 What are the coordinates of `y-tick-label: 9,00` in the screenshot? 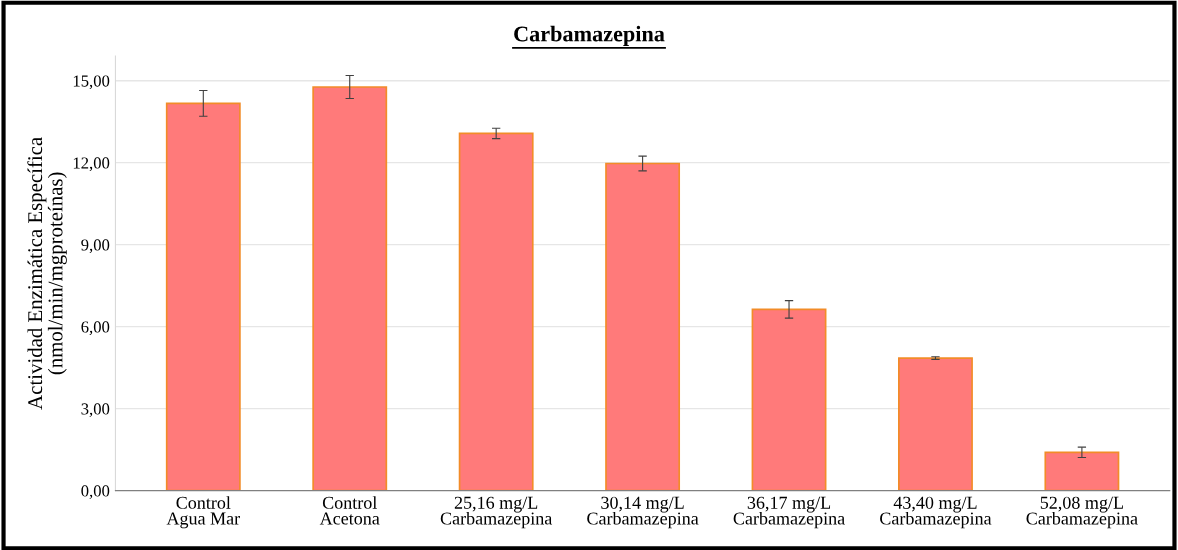 It's located at (95, 246).